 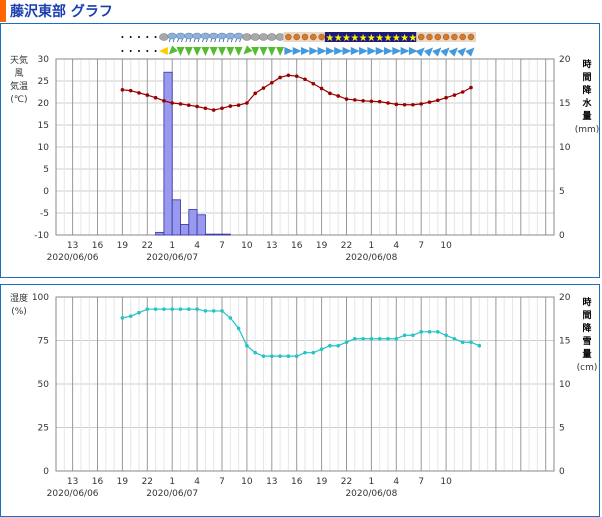 What do you see at coordinates (72, 246) in the screenshot?
I see `chart1-xtick-label: 13` at bounding box center [72, 246].